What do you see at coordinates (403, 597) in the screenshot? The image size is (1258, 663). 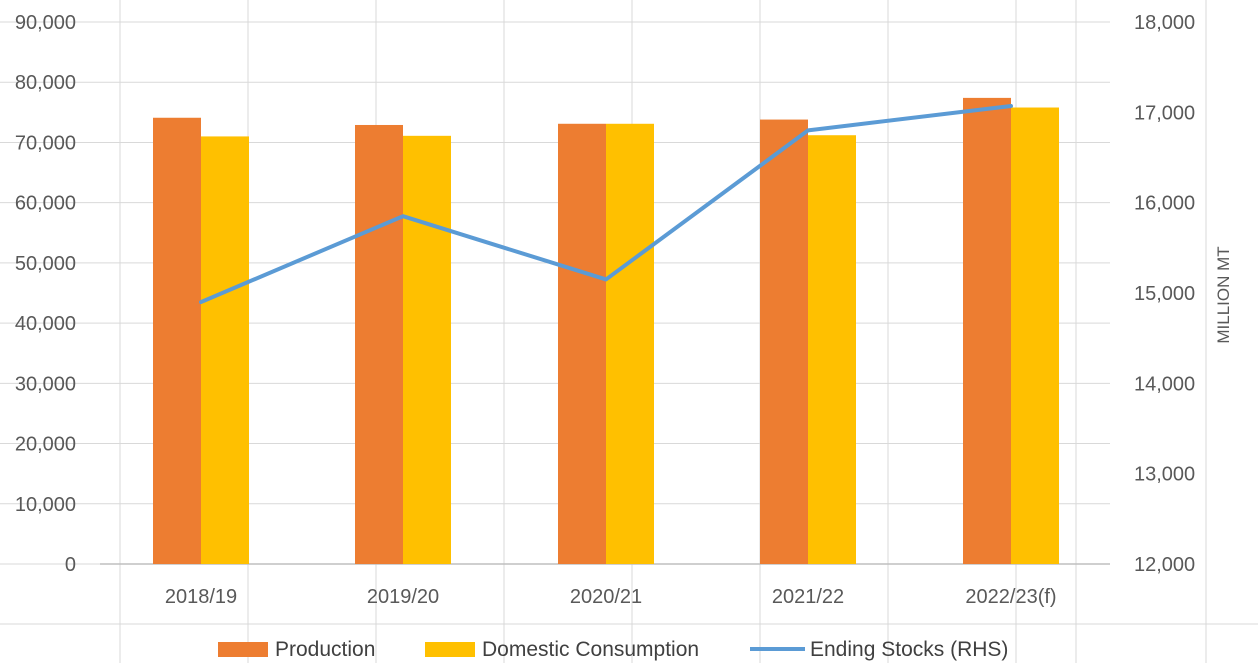 I see `x-tick-label: 2019/20` at bounding box center [403, 597].